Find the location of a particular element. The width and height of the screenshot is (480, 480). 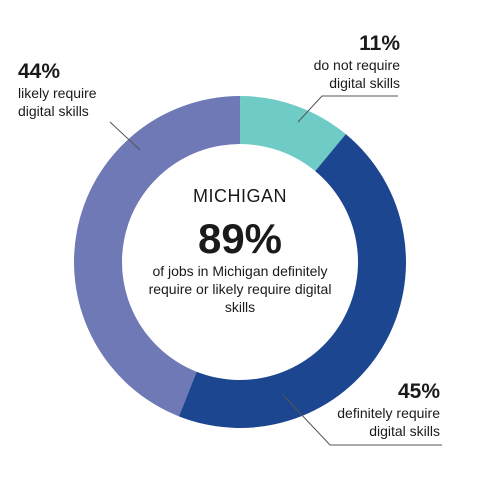

label-definitely-pct: 45% is located at coordinates (418, 391).